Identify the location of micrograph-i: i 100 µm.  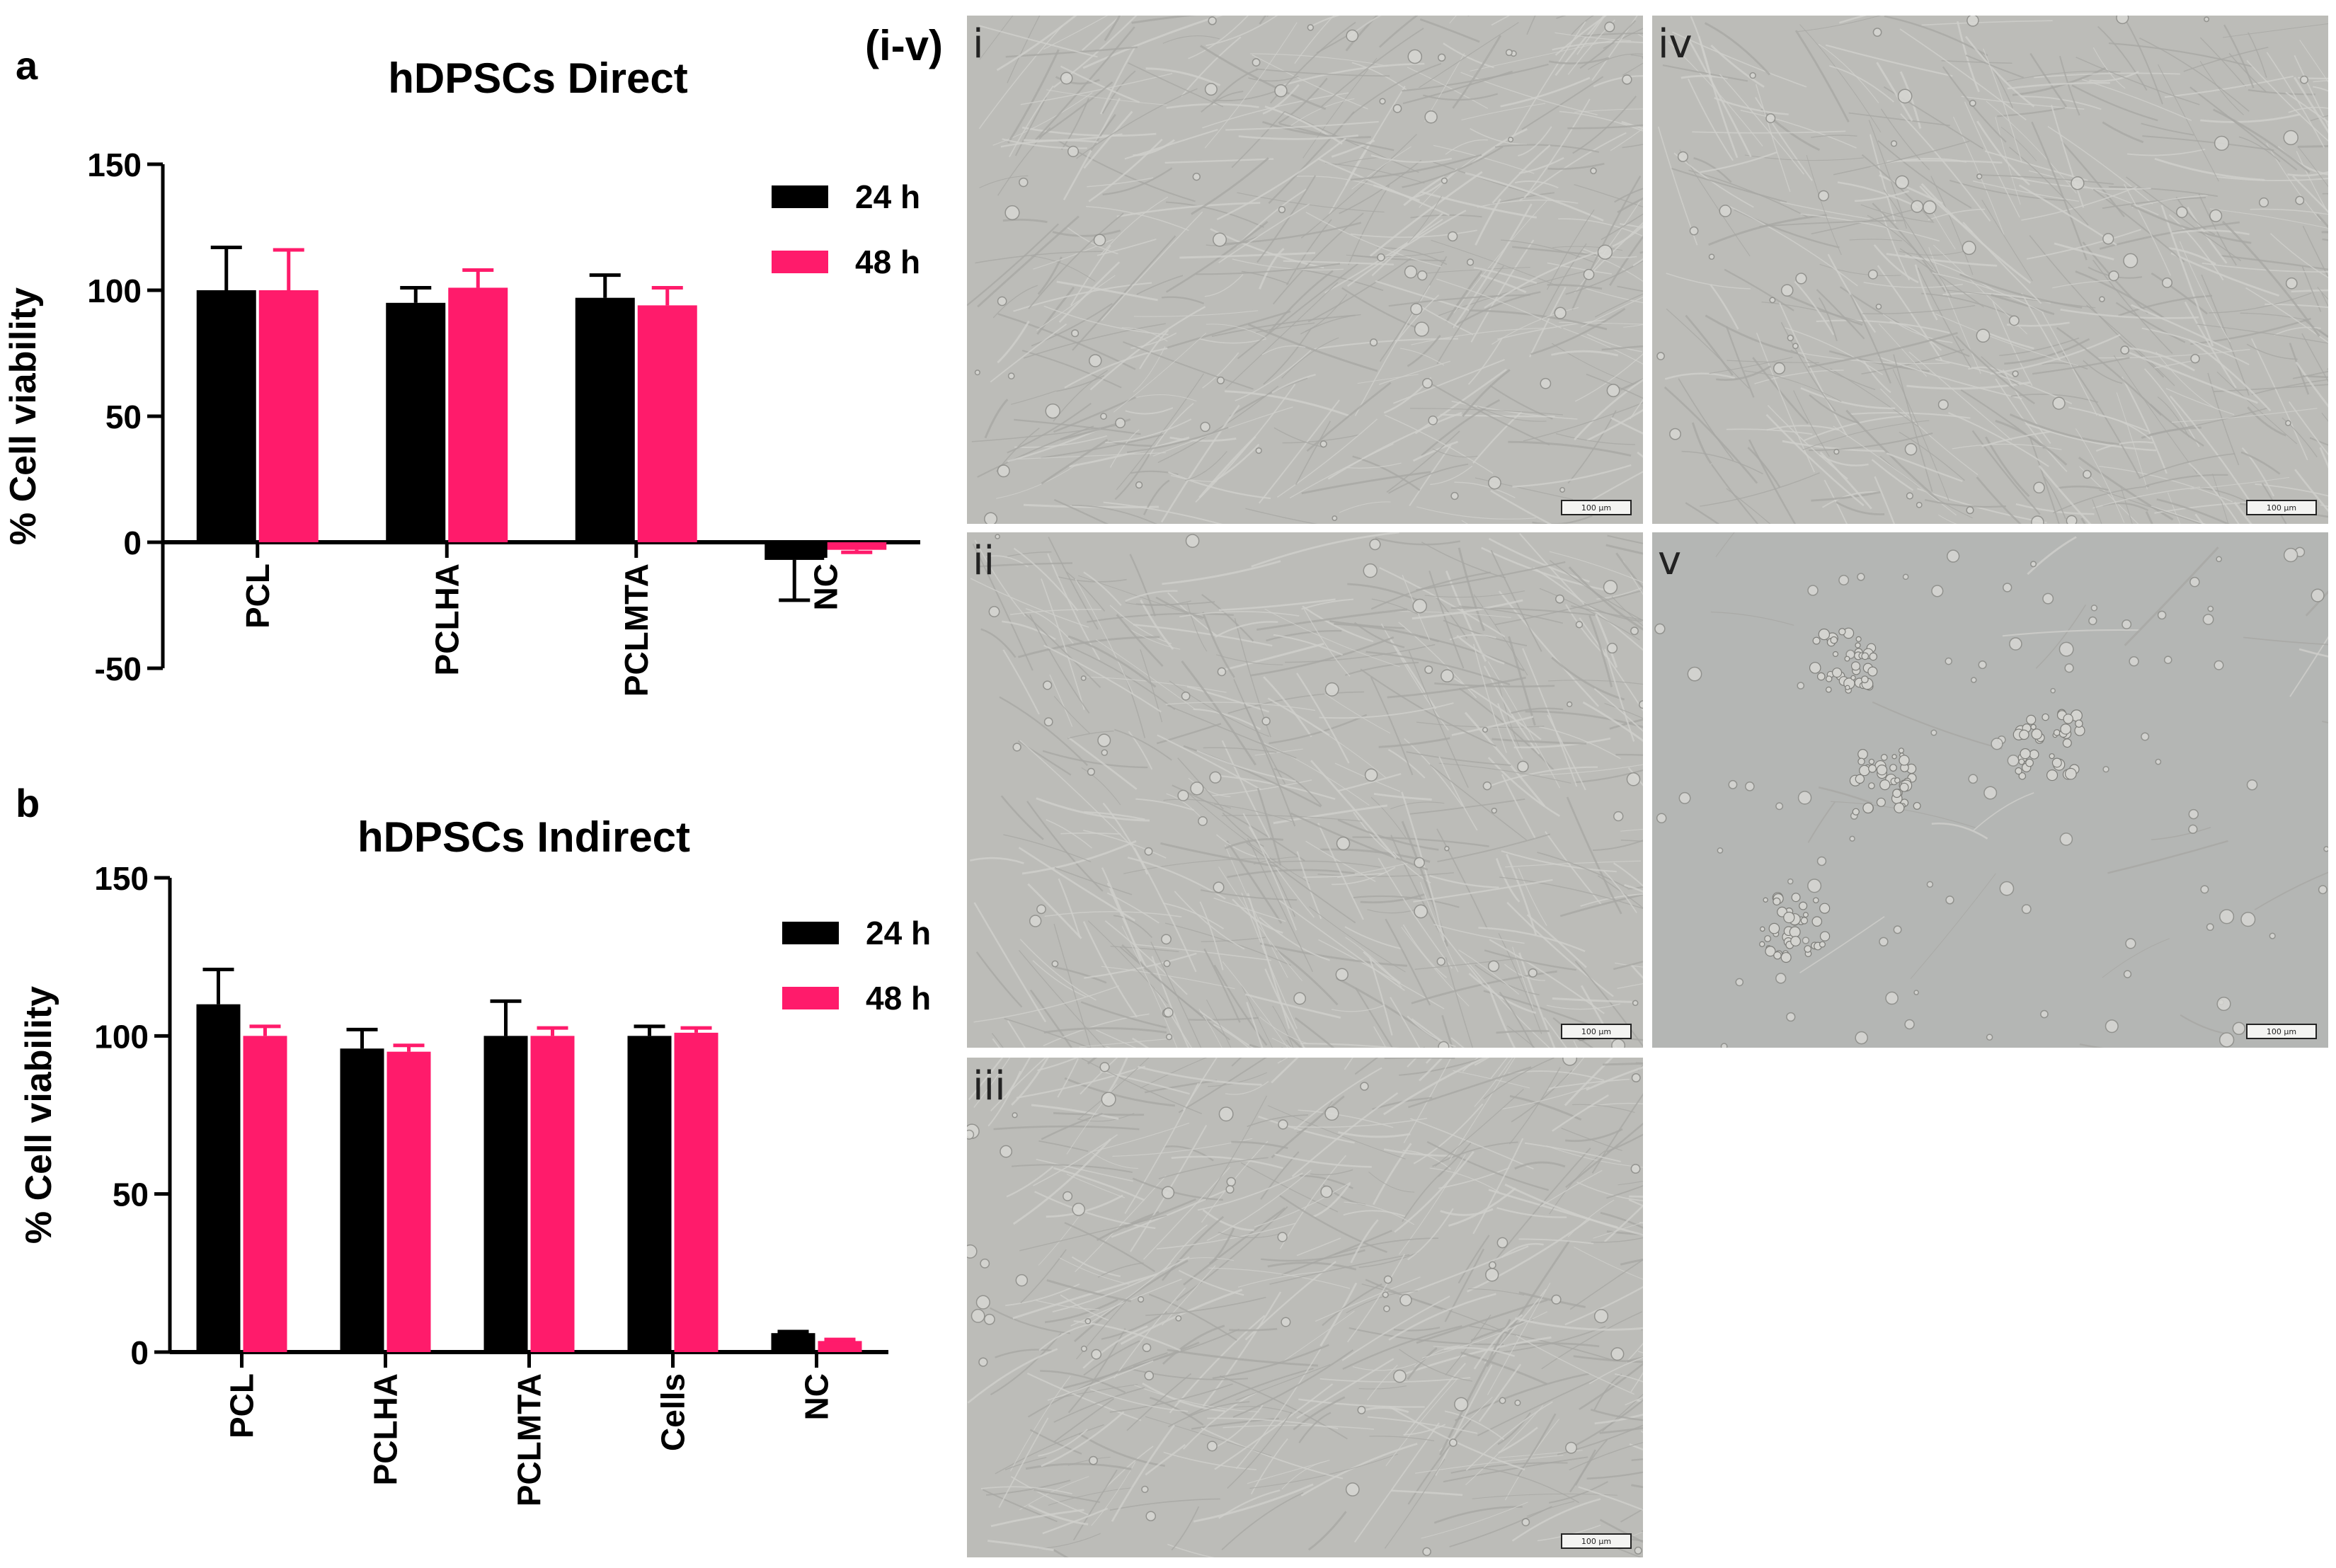
(1305, 270).